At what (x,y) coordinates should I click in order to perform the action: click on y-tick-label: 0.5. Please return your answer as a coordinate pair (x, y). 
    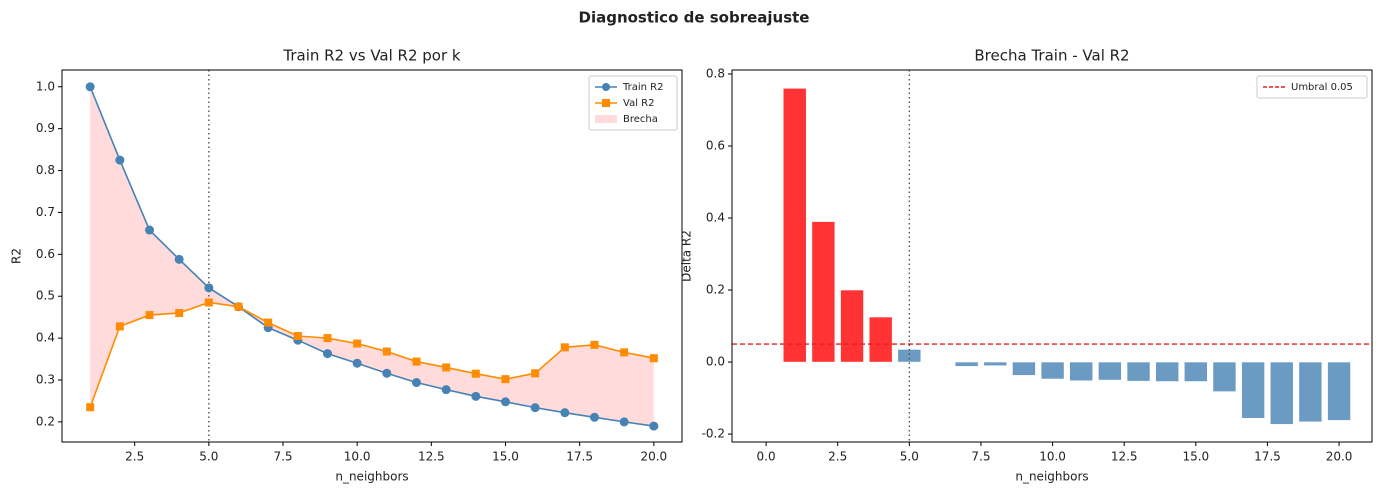
    Looking at the image, I should click on (45, 296).